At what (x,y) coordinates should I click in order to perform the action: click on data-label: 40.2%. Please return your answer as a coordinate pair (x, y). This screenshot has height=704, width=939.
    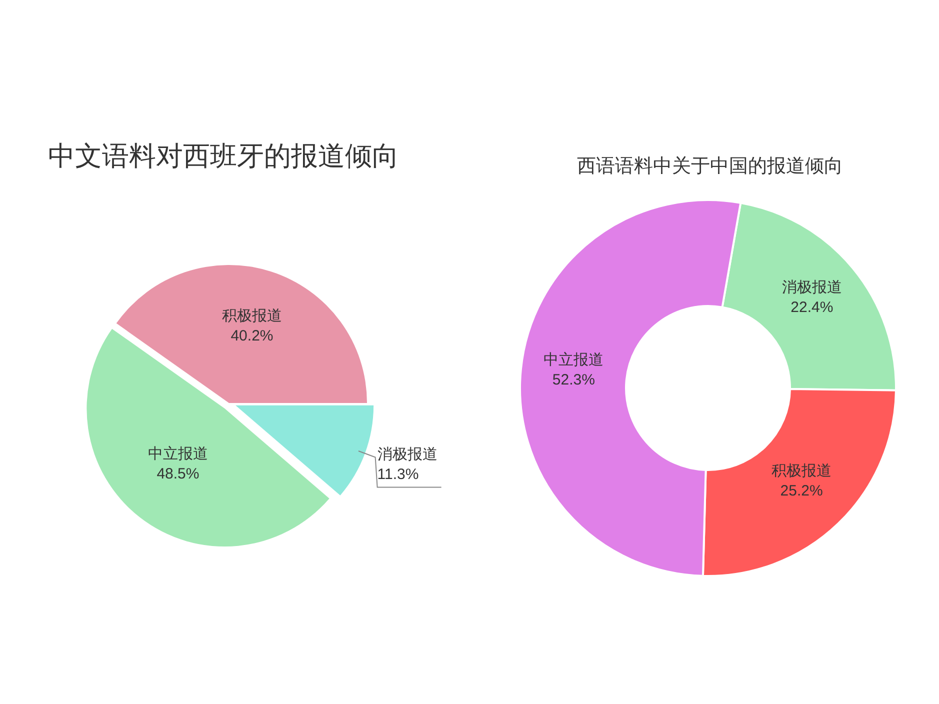
    Looking at the image, I should click on (252, 336).